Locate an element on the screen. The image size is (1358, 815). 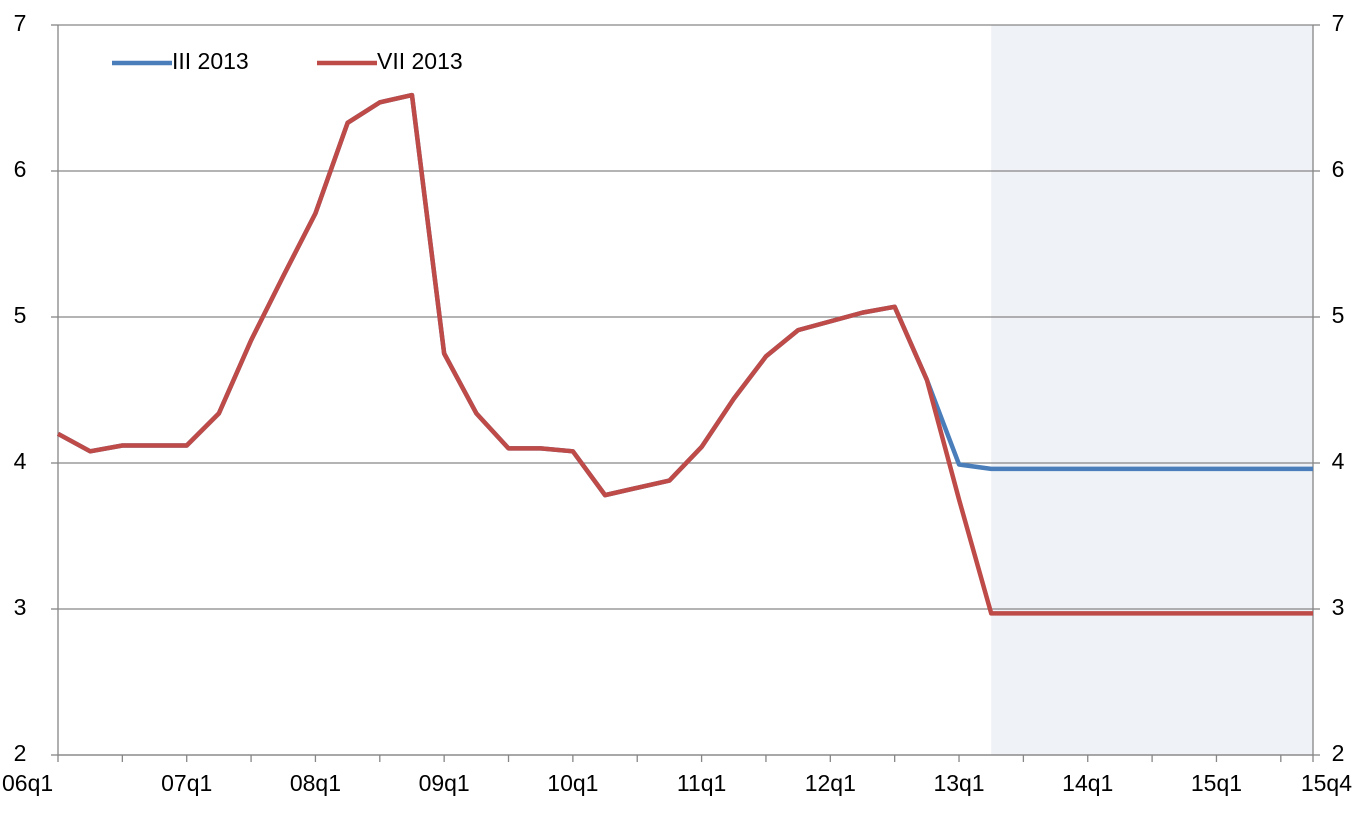
y2-tick-label: 6 is located at coordinates (1338, 169).